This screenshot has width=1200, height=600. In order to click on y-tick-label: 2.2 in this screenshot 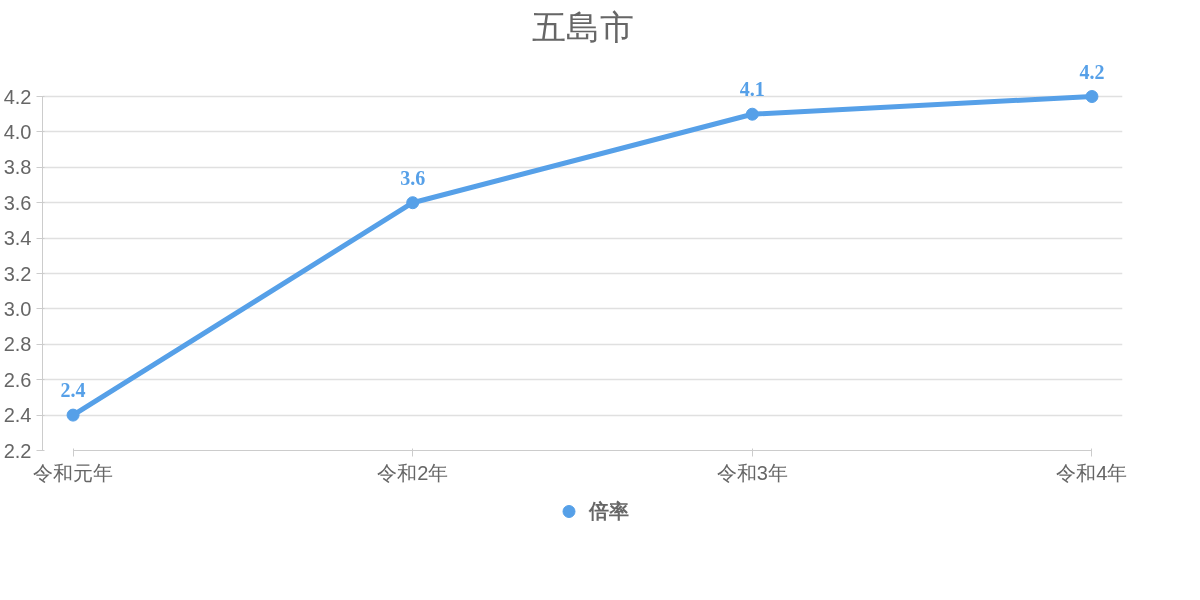, I will do `click(17, 450)`.